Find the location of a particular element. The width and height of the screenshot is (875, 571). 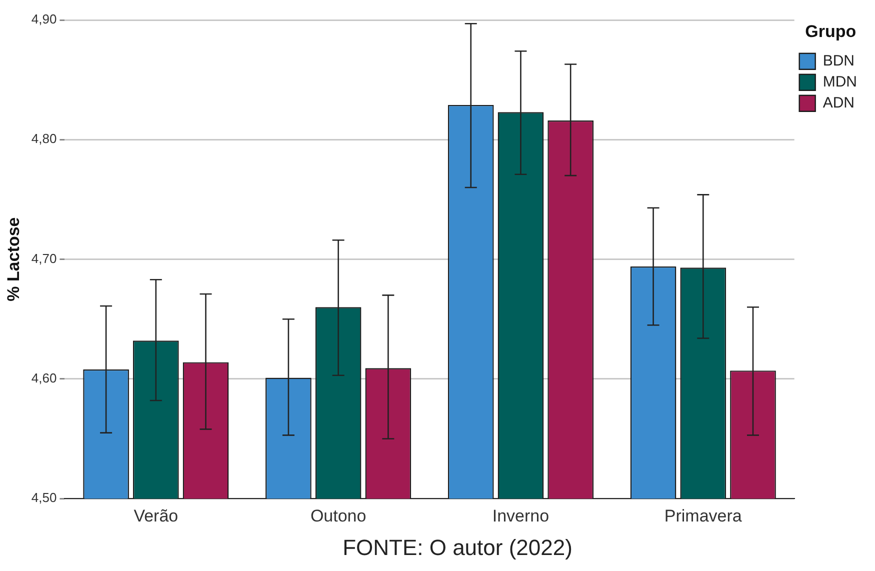

legend-label: BDN is located at coordinates (838, 61).